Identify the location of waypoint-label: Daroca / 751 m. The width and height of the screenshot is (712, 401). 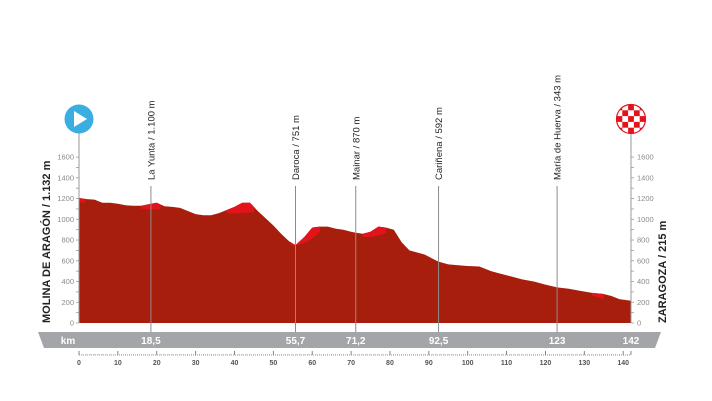
(296, 147).